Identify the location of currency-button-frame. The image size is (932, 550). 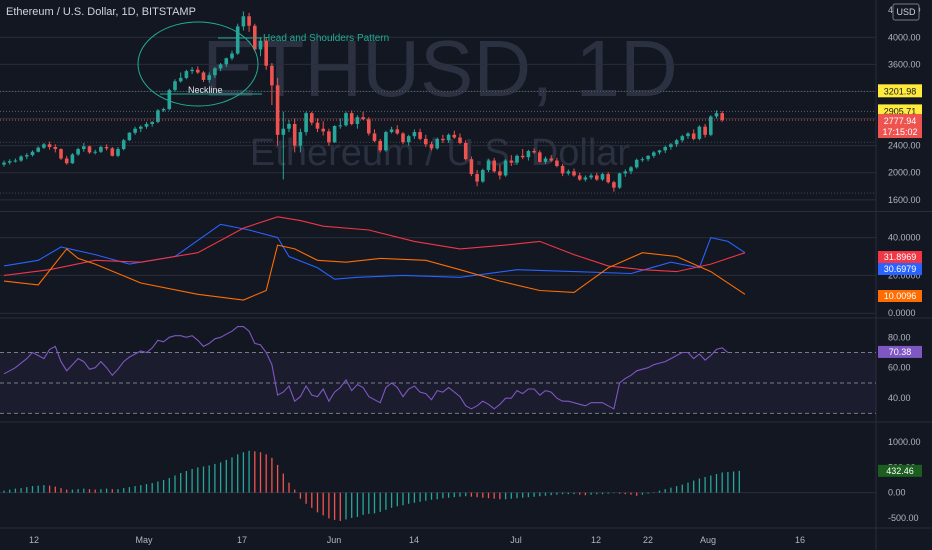
(906, 12).